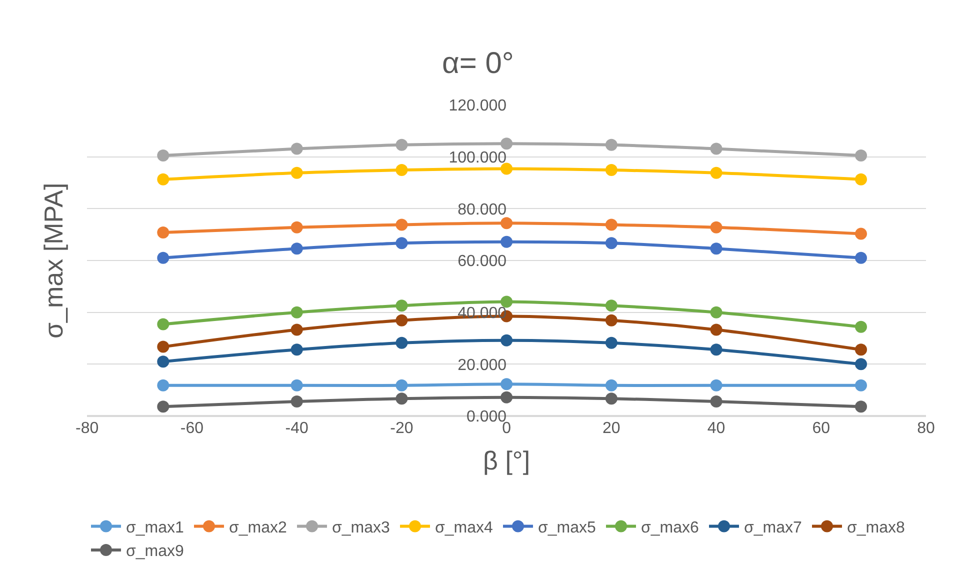  Describe the element at coordinates (482, 261) in the screenshot. I see `y-tick-label: 60.000` at that location.